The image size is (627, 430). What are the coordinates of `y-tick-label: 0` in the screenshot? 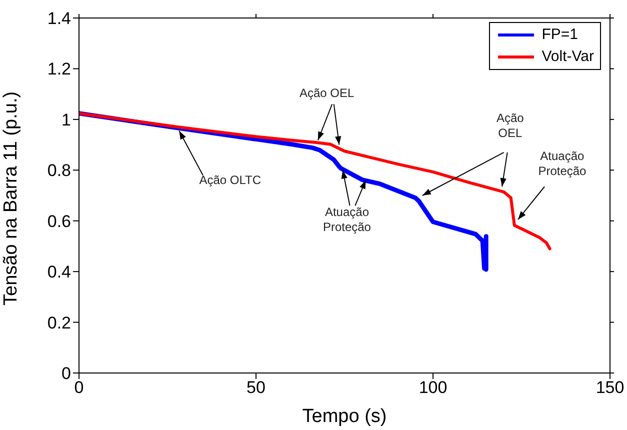 It's located at (66, 374).